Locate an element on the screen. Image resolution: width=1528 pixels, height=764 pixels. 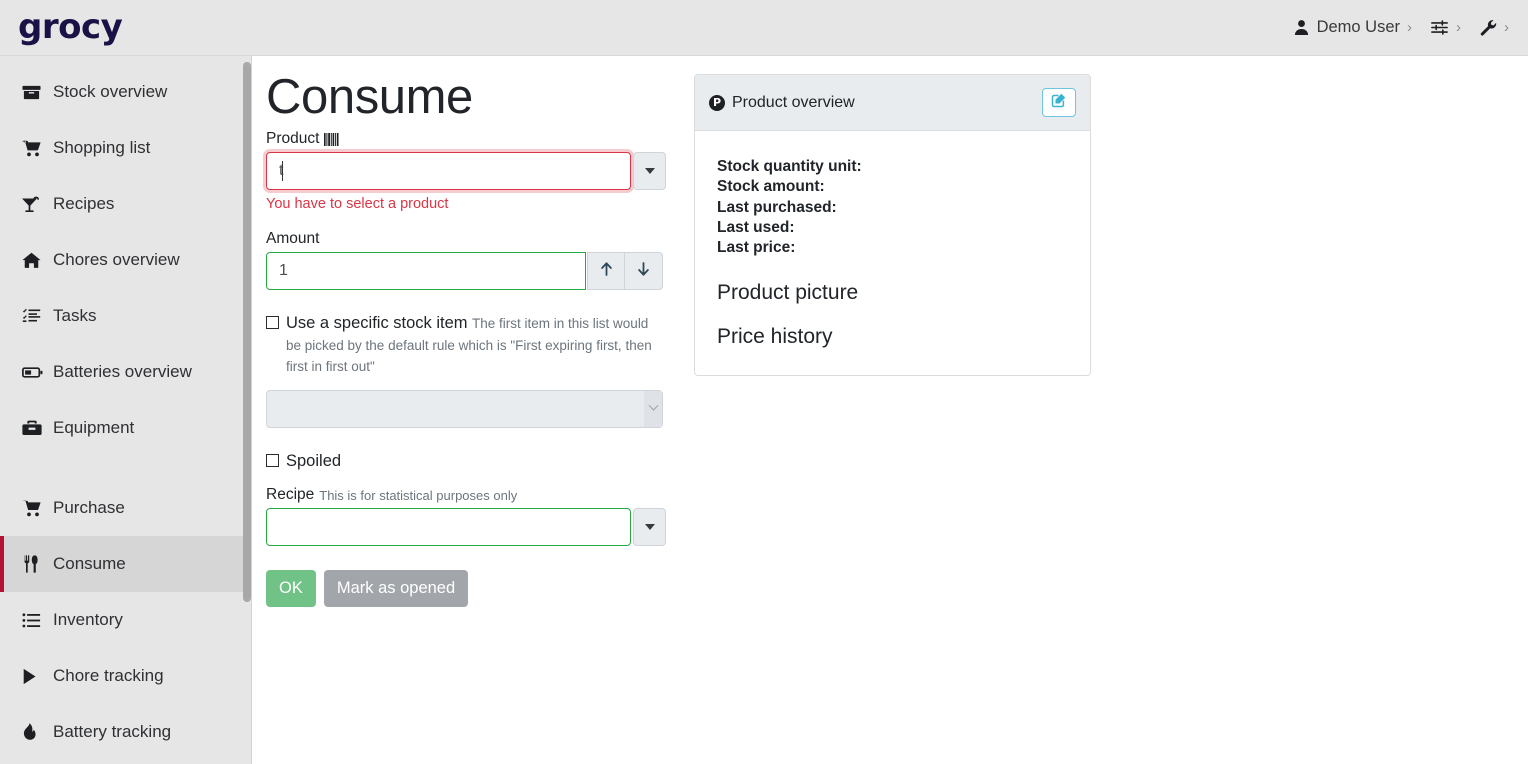
barcode-icon is located at coordinates (331, 139).